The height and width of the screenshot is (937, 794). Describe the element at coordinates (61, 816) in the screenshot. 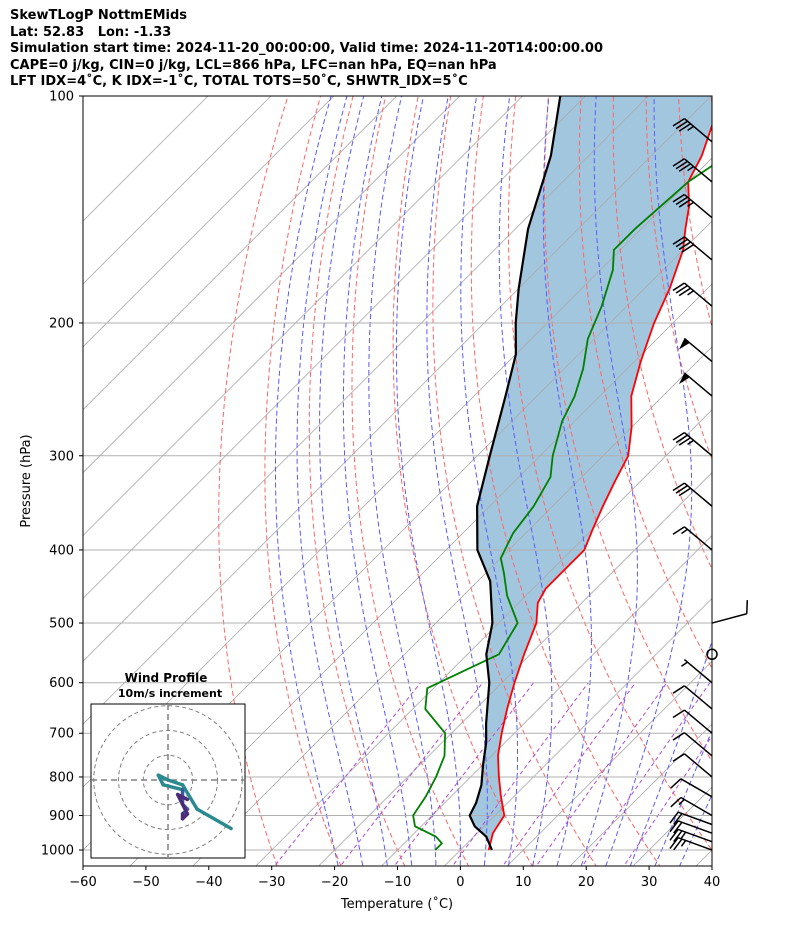

I see `y-tick-label: 900` at that location.